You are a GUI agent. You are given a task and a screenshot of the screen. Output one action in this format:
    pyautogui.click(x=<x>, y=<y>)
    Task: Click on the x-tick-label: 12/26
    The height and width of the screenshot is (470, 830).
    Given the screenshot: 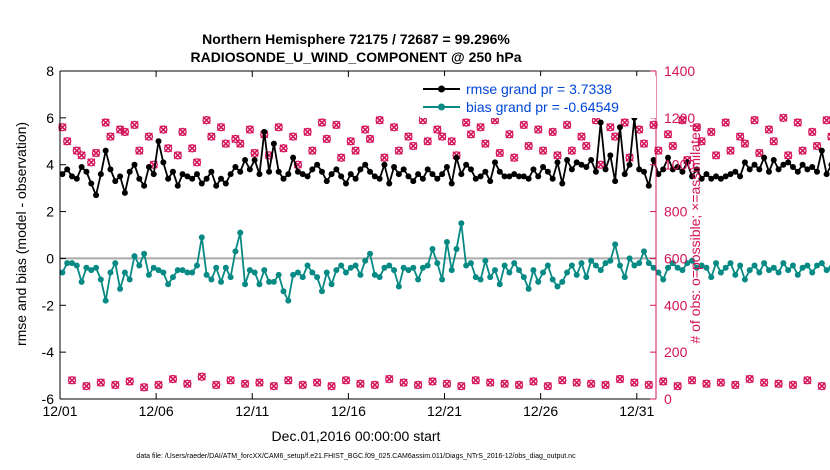 What is the action you would take?
    pyautogui.click(x=540, y=411)
    